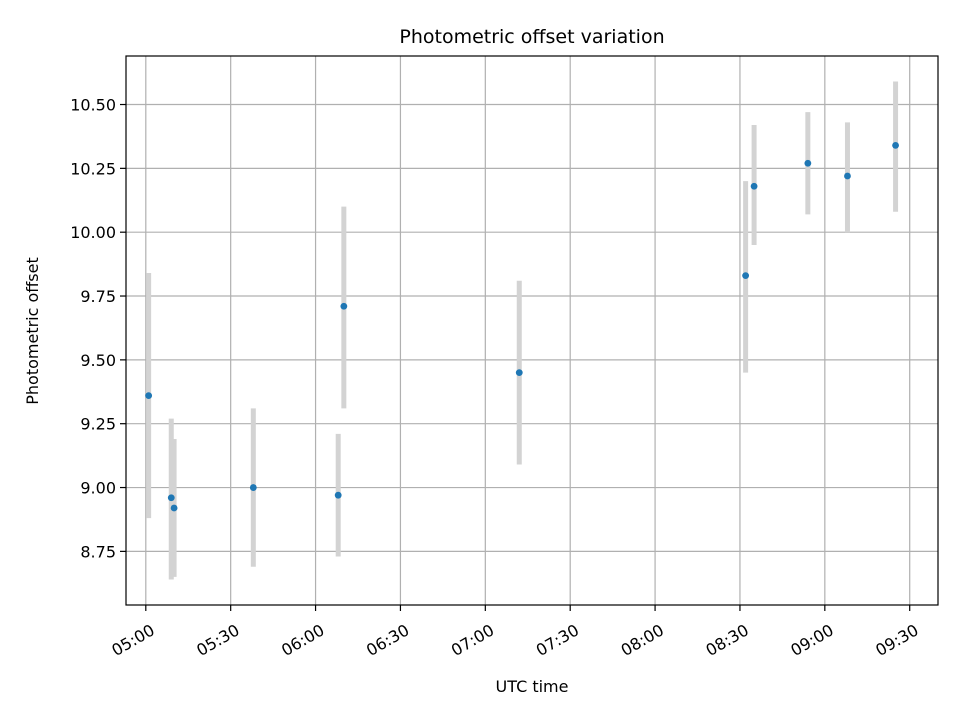  I want to click on y-tick-label: 10.50, so click(93, 105).